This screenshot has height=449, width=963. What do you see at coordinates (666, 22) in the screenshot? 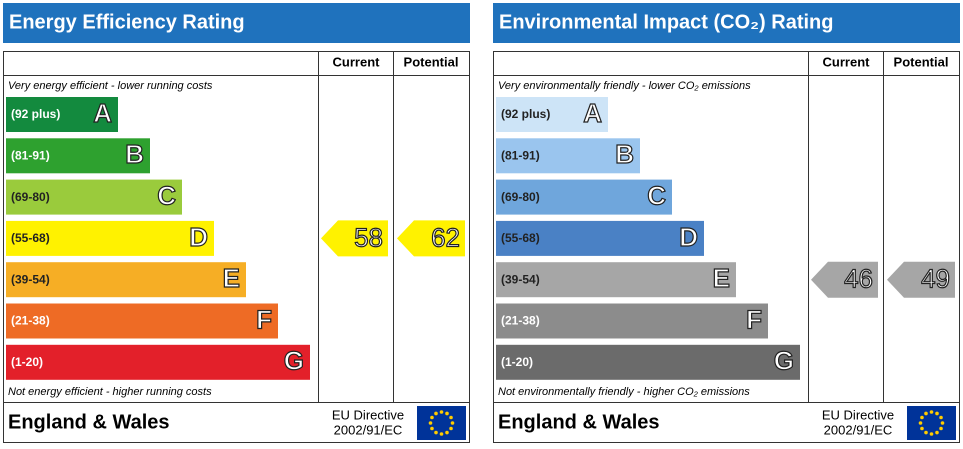
I see `panel-title: Environmental Impact (CO₂) Rating` at bounding box center [666, 22].